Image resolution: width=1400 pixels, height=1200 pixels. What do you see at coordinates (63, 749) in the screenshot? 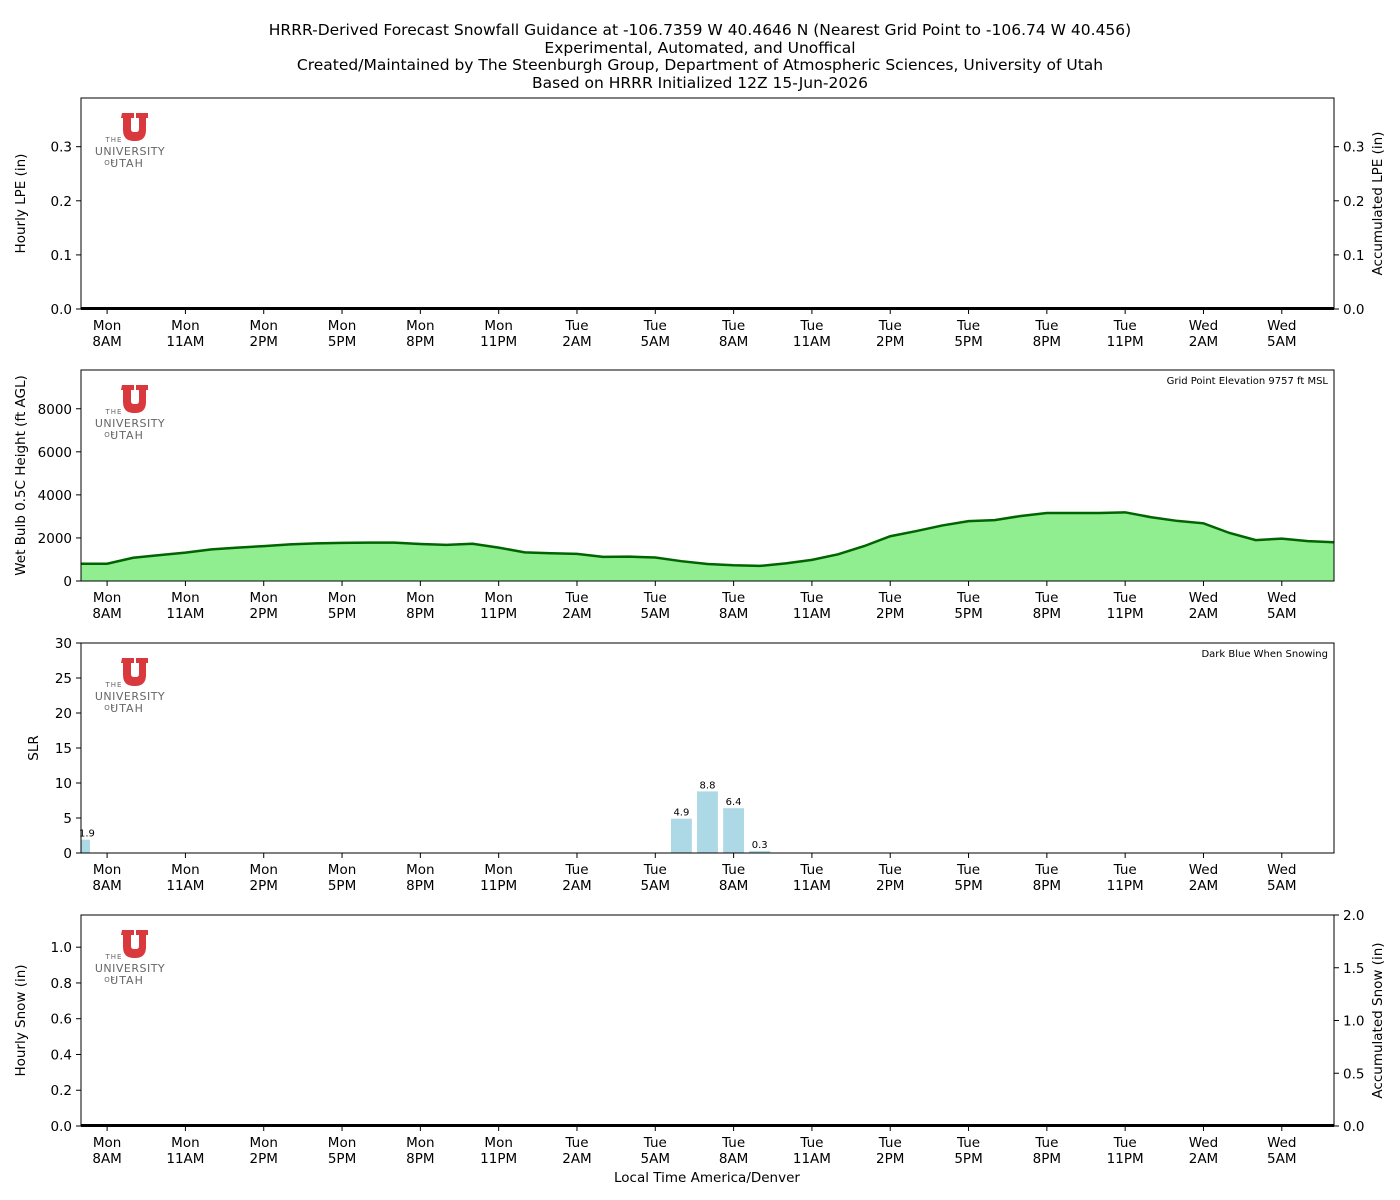
I see `y-tick-label: 15` at bounding box center [63, 749].